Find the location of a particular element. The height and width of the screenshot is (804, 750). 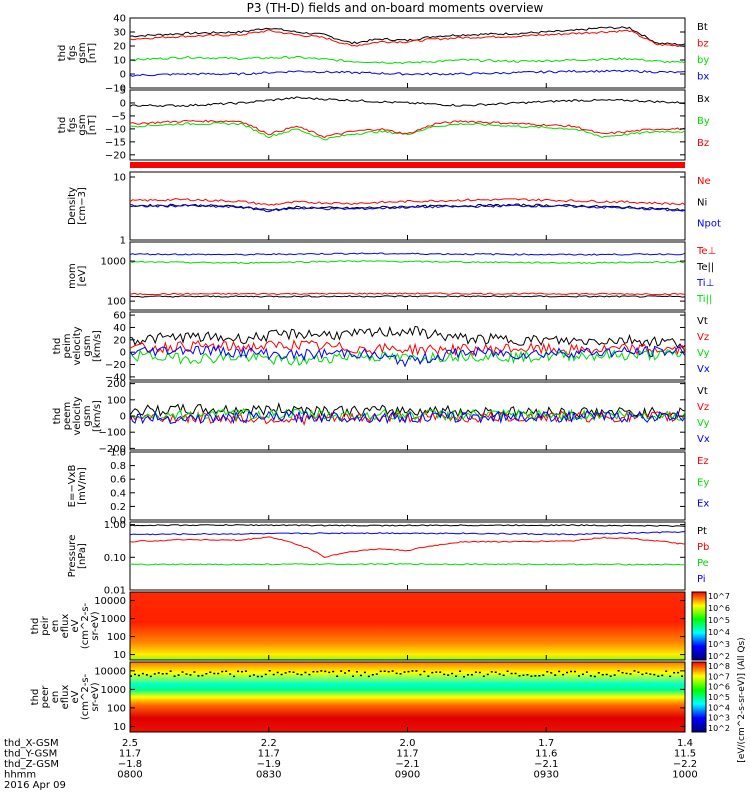

ylabel-line-peir-spectrogram: eflux is located at coordinates (65, 626).